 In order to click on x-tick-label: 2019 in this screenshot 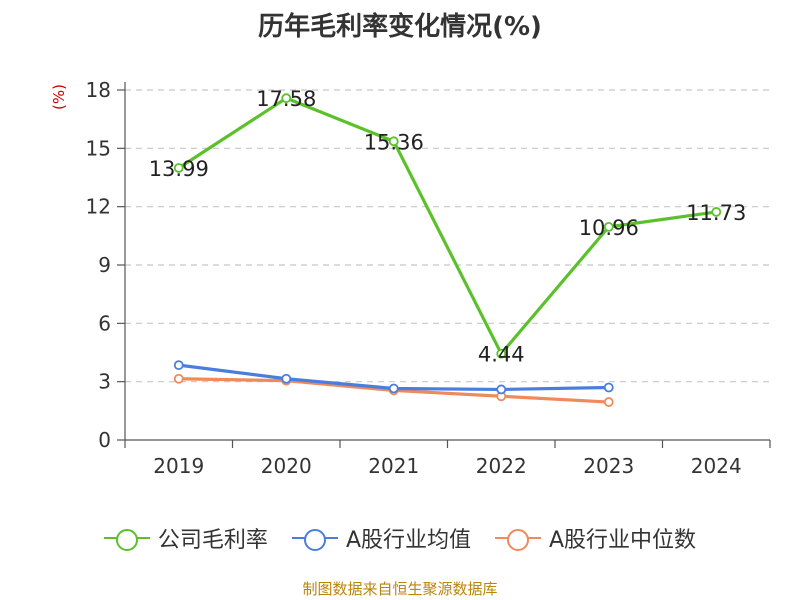, I will do `click(178, 466)`.